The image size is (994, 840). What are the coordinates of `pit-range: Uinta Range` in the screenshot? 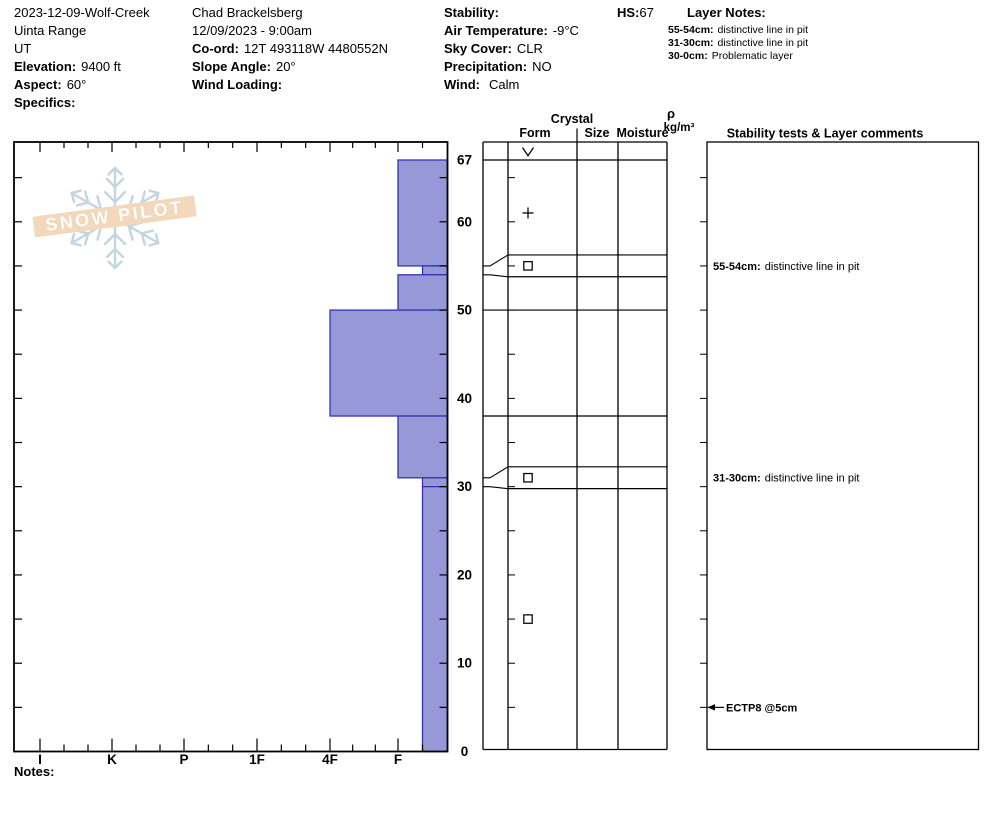 It's located at (50, 30).